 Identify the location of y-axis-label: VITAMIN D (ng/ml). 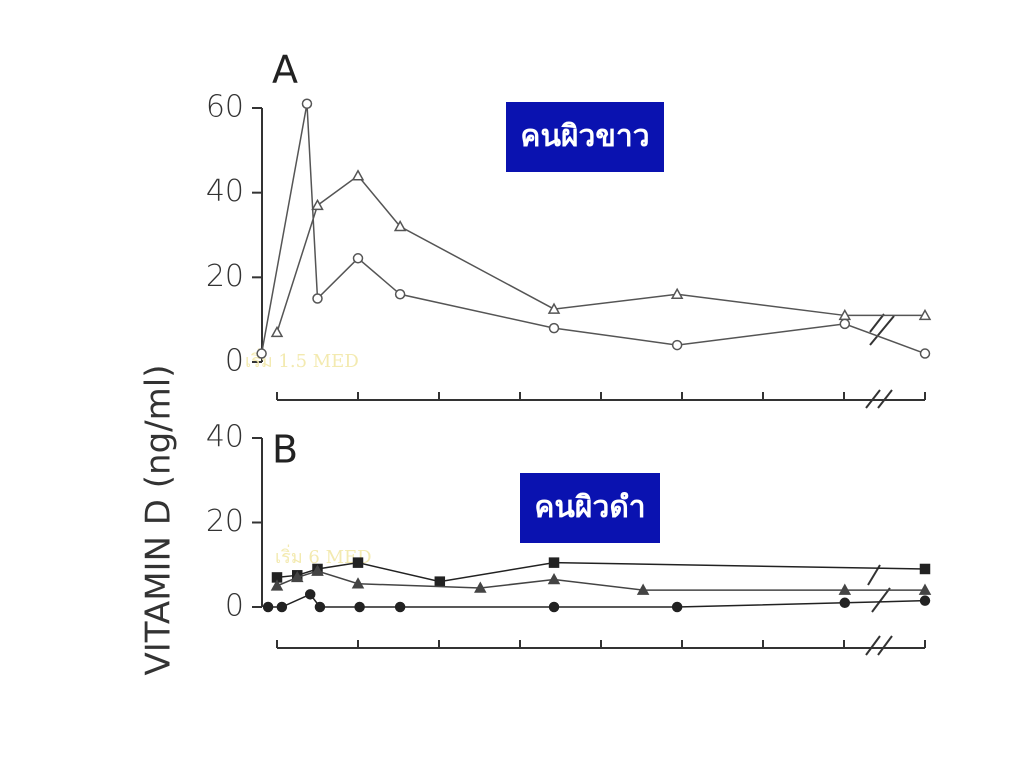
(159, 520).